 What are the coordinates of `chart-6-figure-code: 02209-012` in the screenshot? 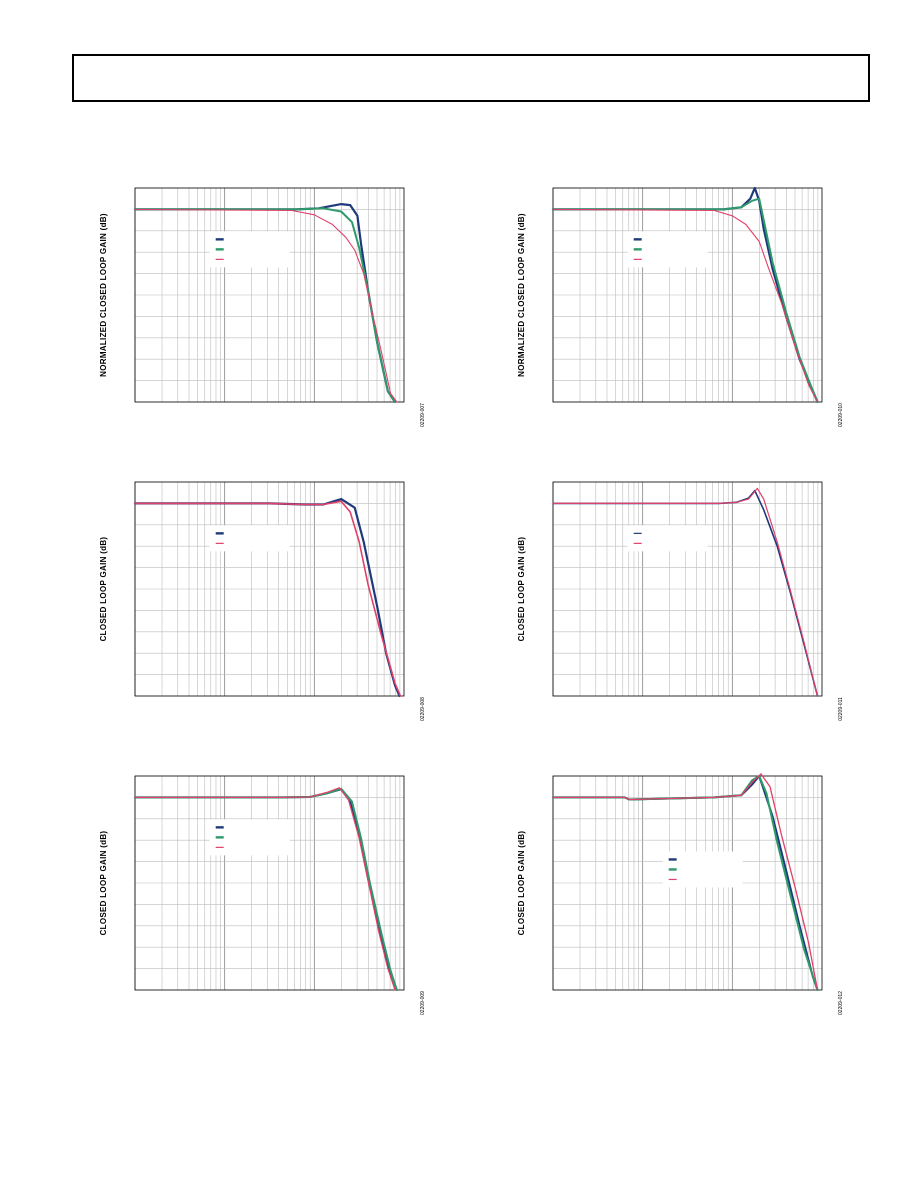 It's located at (841, 1003).